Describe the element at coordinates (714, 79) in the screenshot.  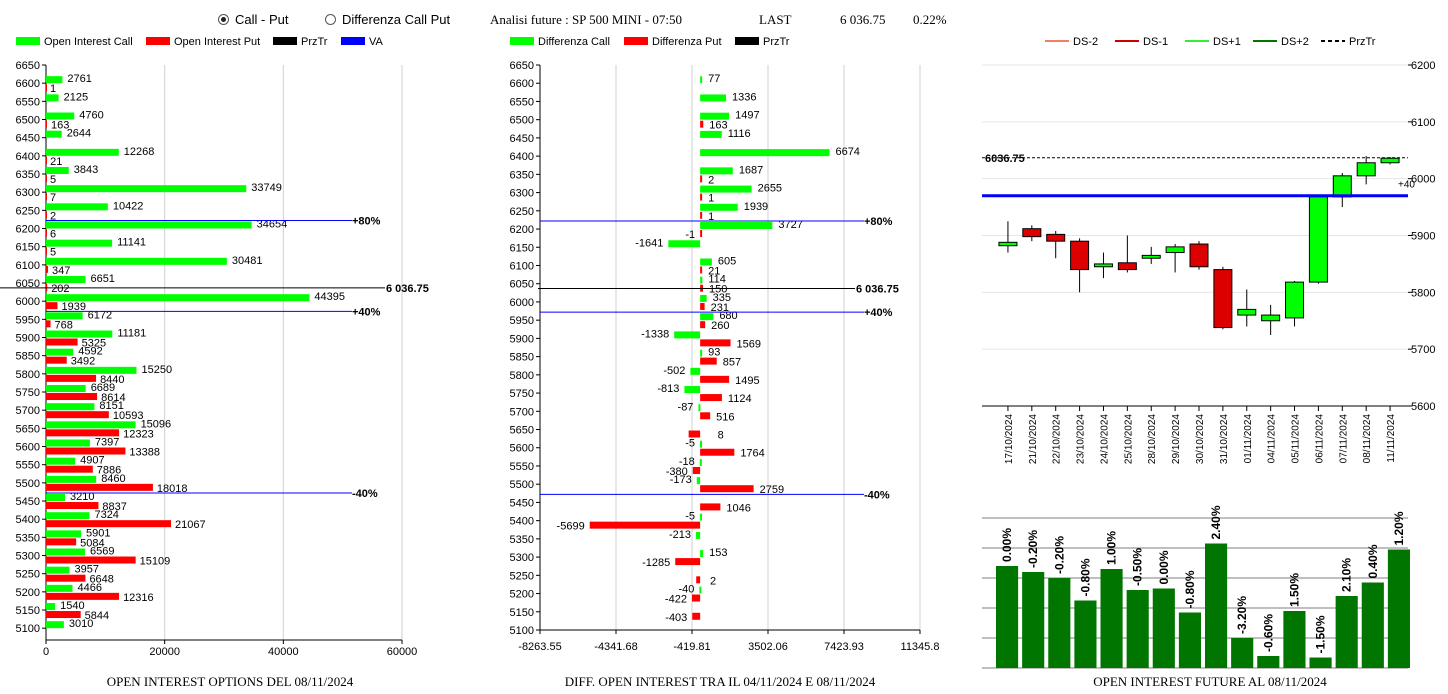
I see `call-diff-label: 77` at that location.